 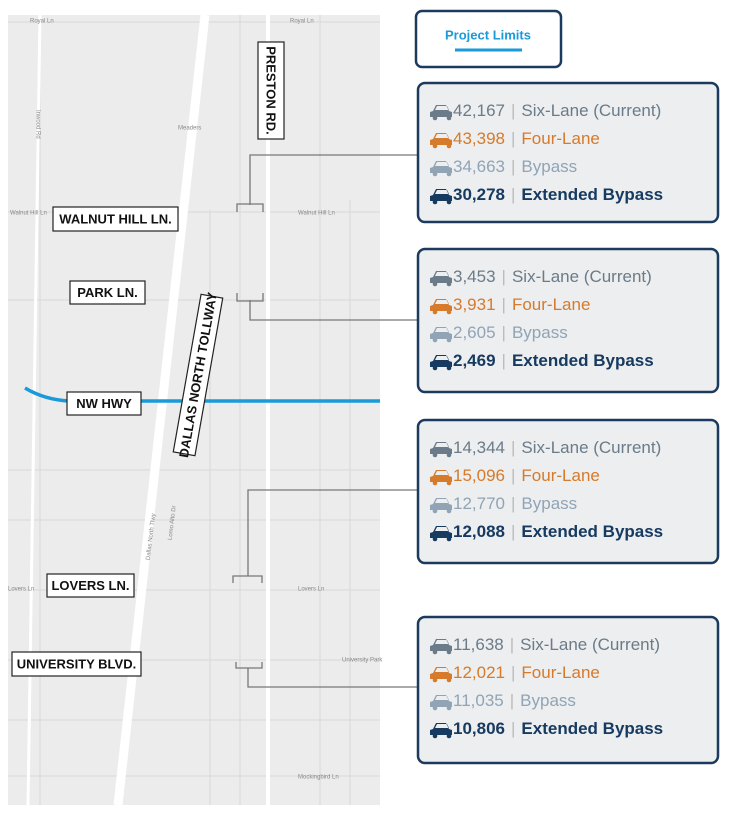 I want to click on traffic-row: 10,806 | Extended Bypass, so click(x=558, y=728).